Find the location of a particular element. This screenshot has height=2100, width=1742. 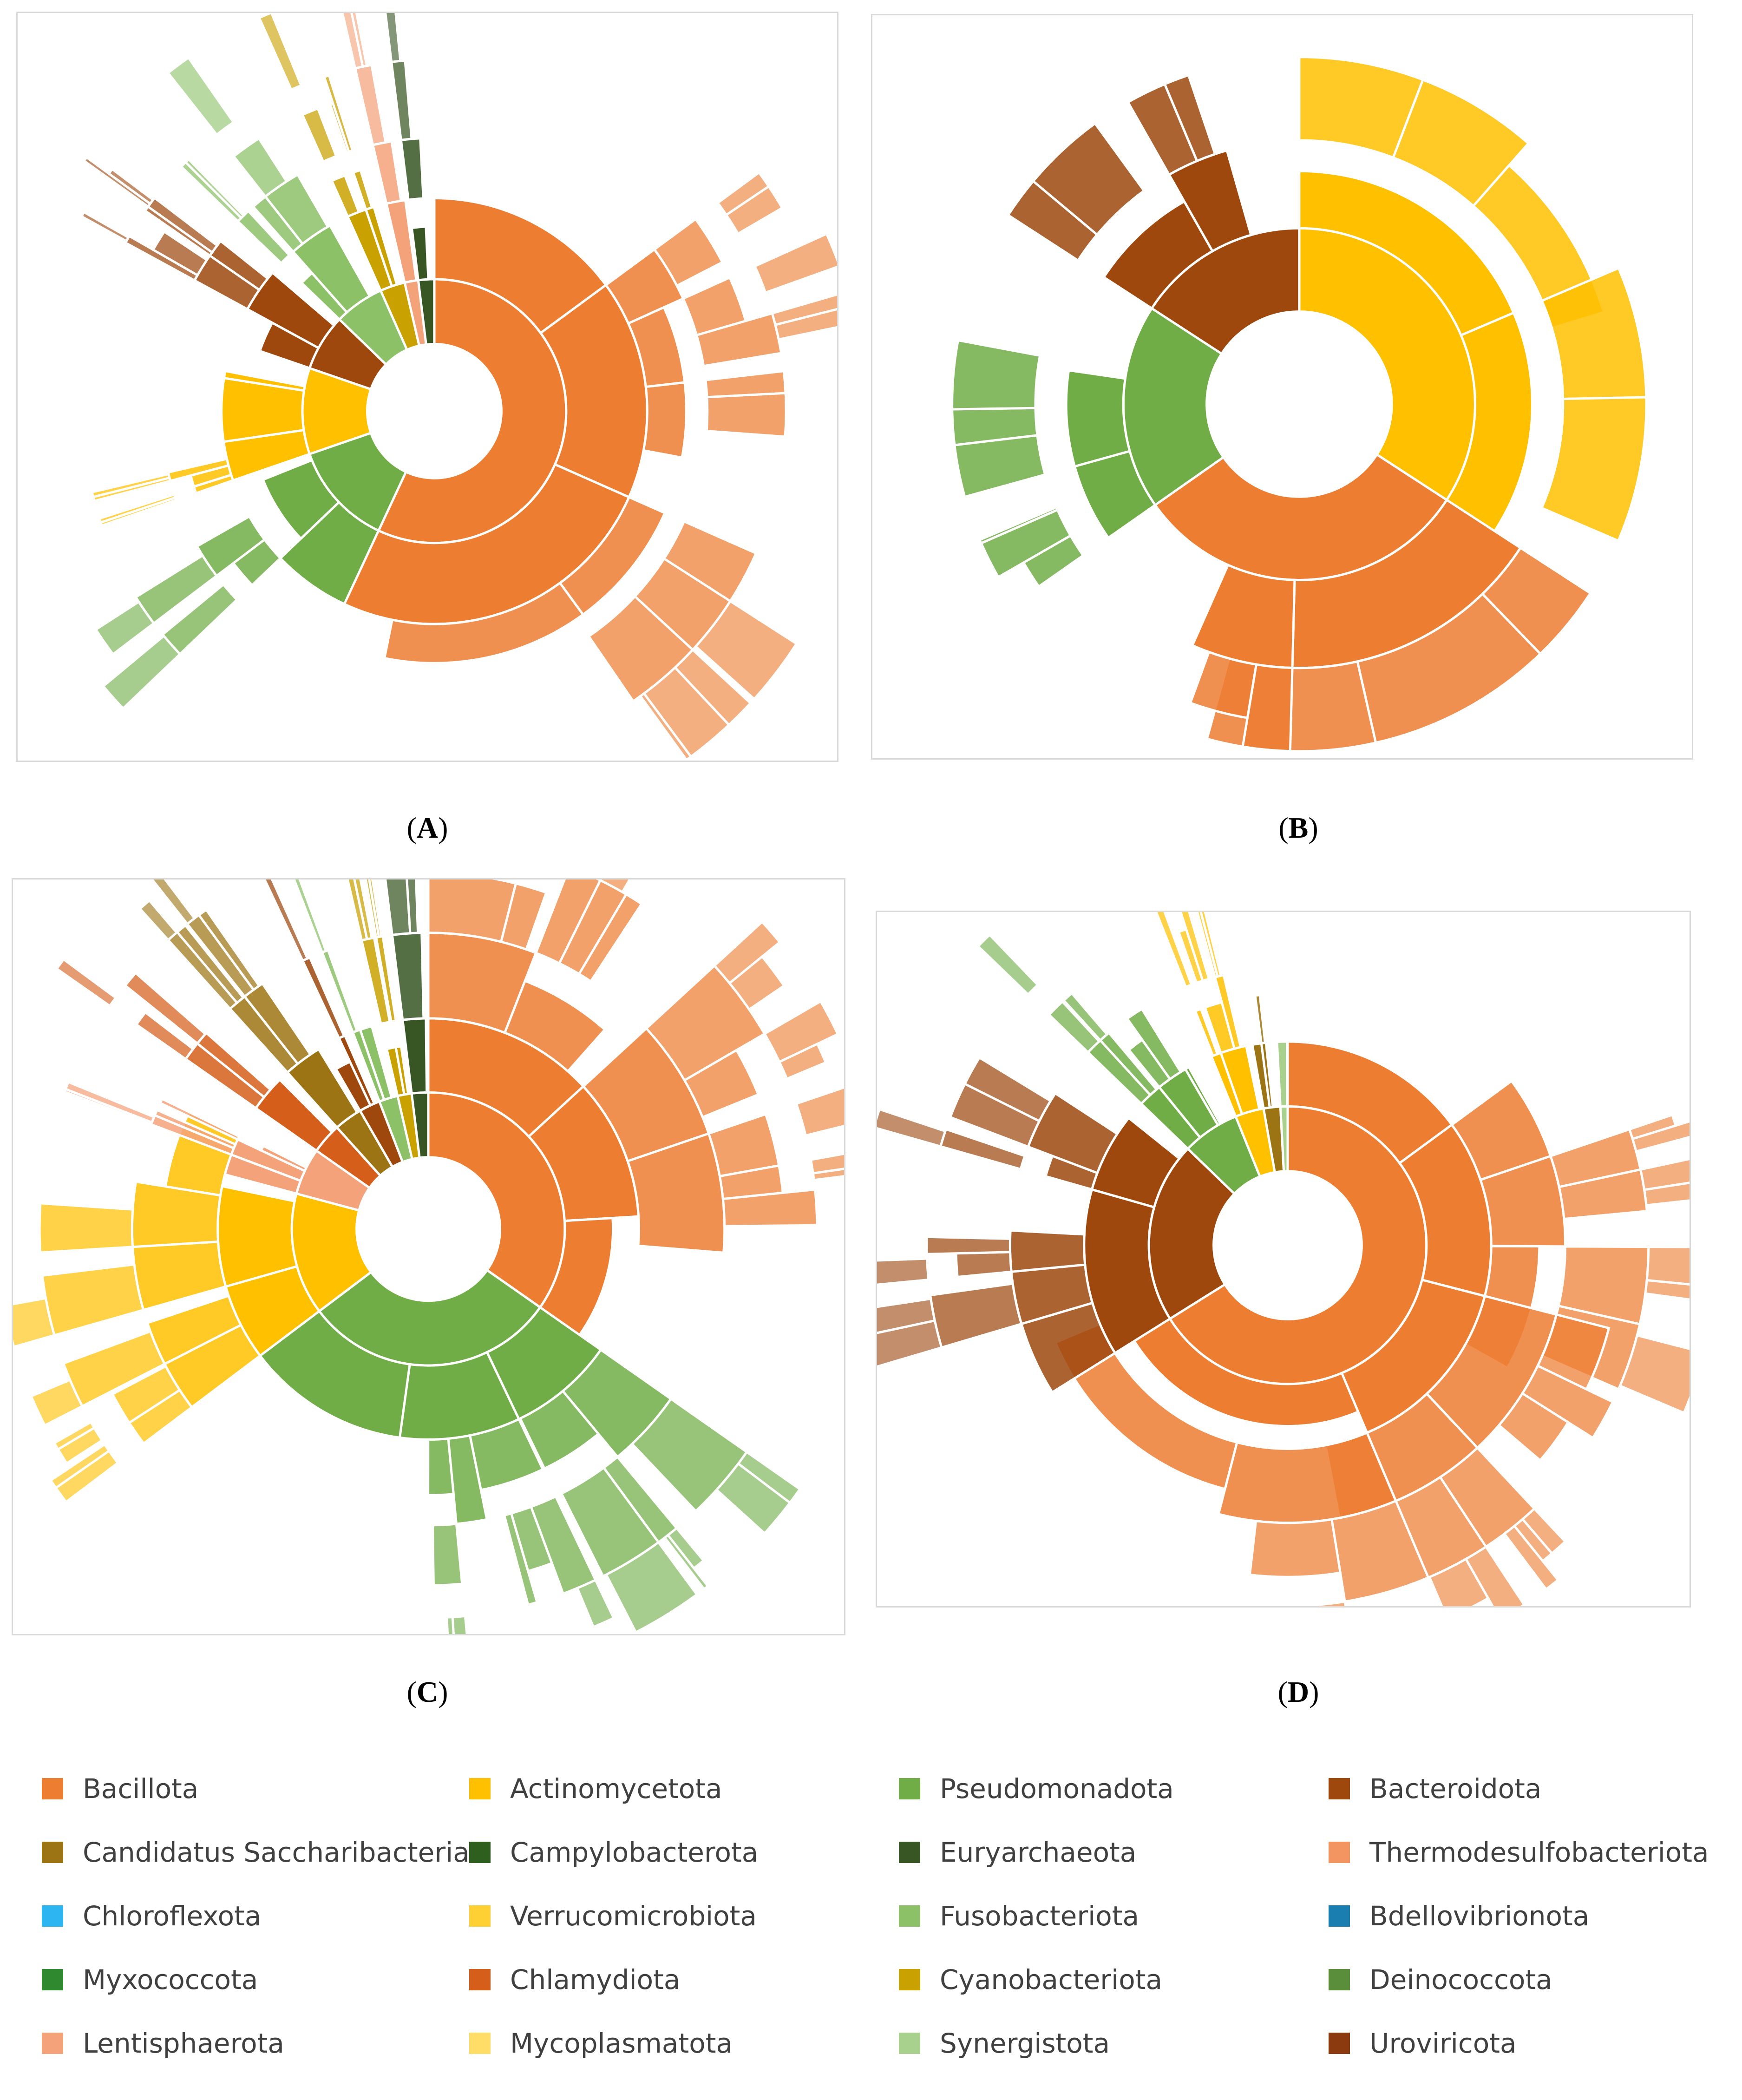

legend-item: Cyanobacteriota is located at coordinates (1030, 1979).